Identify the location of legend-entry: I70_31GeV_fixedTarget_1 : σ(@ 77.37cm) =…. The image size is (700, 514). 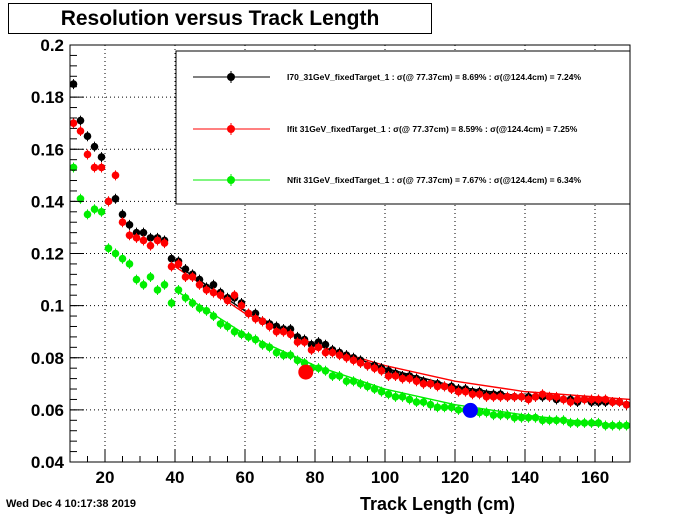
(434, 77).